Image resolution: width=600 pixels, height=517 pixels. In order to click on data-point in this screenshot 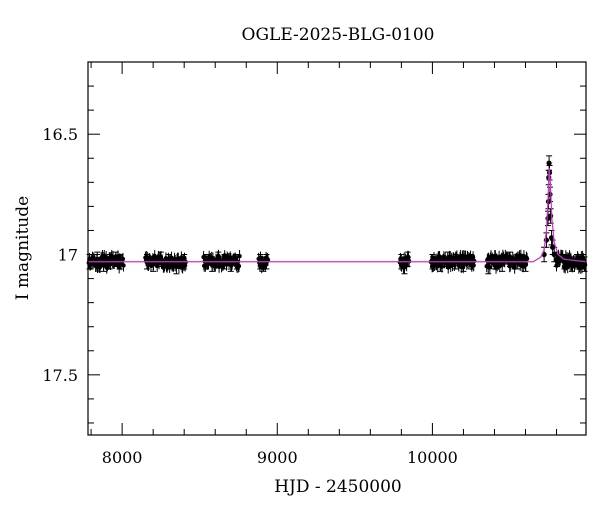, I will do `click(551, 237)`.